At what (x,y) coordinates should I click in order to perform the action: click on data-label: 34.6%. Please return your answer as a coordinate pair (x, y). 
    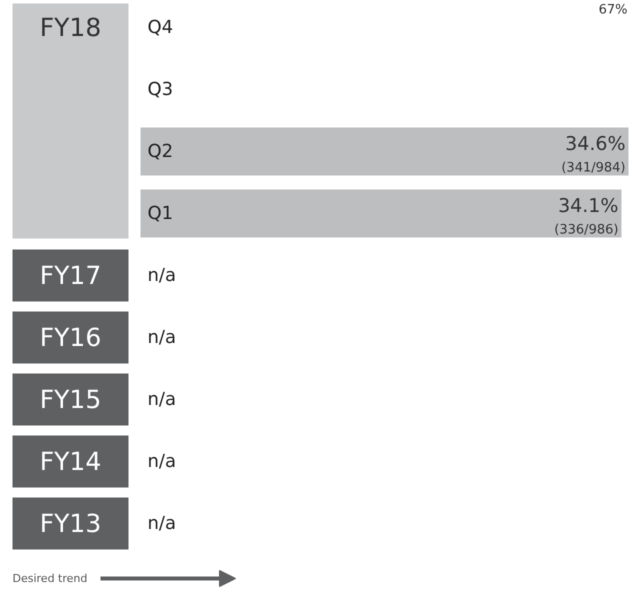
    Looking at the image, I should click on (595, 144).